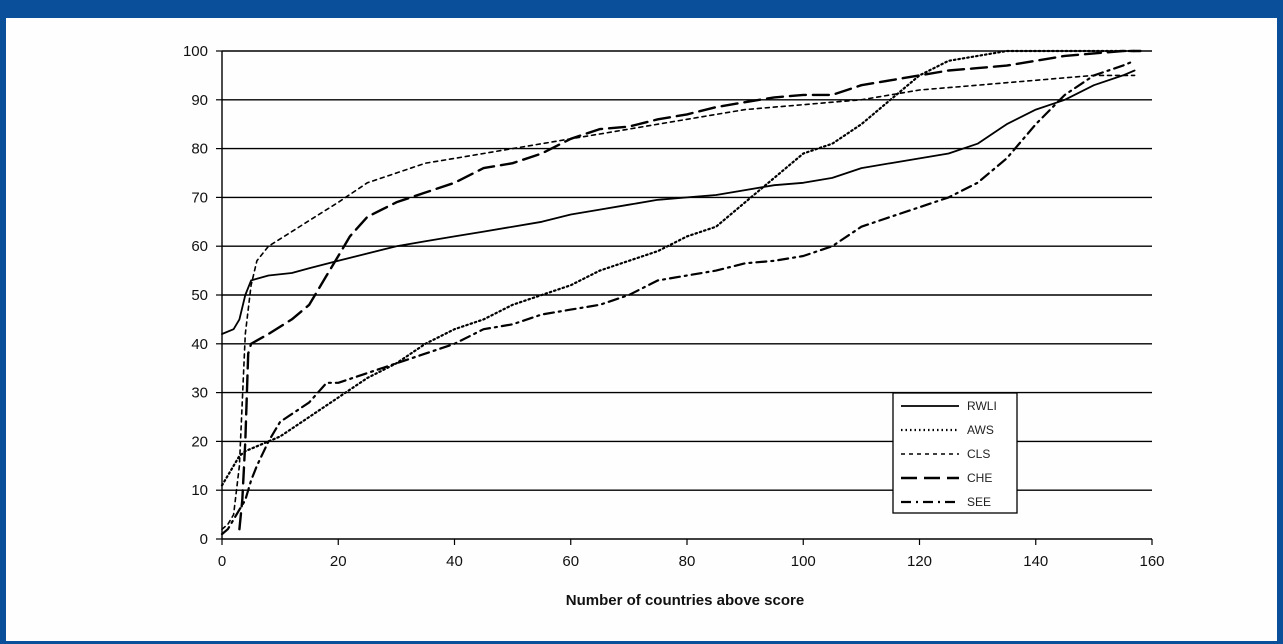  What do you see at coordinates (687, 561) in the screenshot?
I see `x-tick-label: 80` at bounding box center [687, 561].